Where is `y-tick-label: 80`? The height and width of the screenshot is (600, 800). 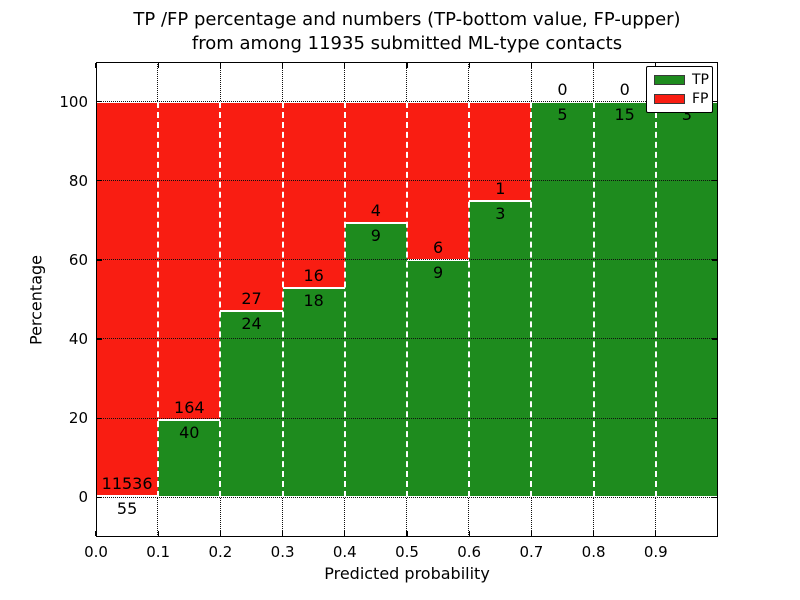 y-tick-label: 80 is located at coordinates (78, 180).